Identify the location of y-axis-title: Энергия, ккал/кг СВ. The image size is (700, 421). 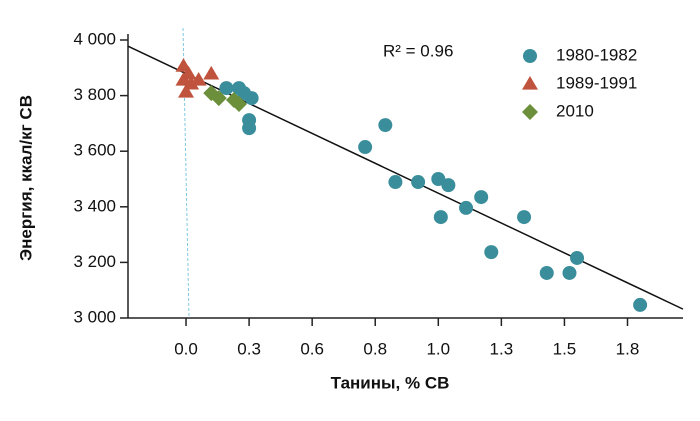
(25, 178).